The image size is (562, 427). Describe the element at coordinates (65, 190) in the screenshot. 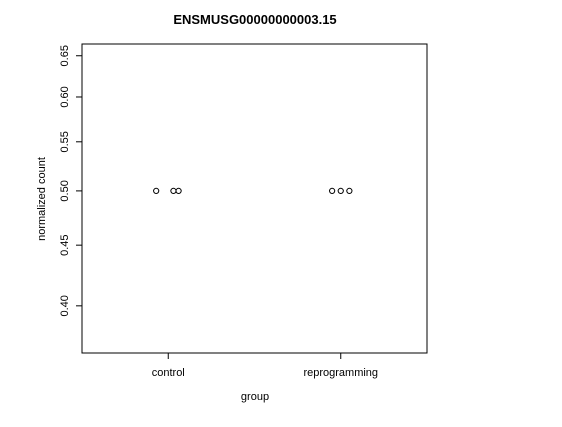

I see `y-tick-label: 0.50` at that location.